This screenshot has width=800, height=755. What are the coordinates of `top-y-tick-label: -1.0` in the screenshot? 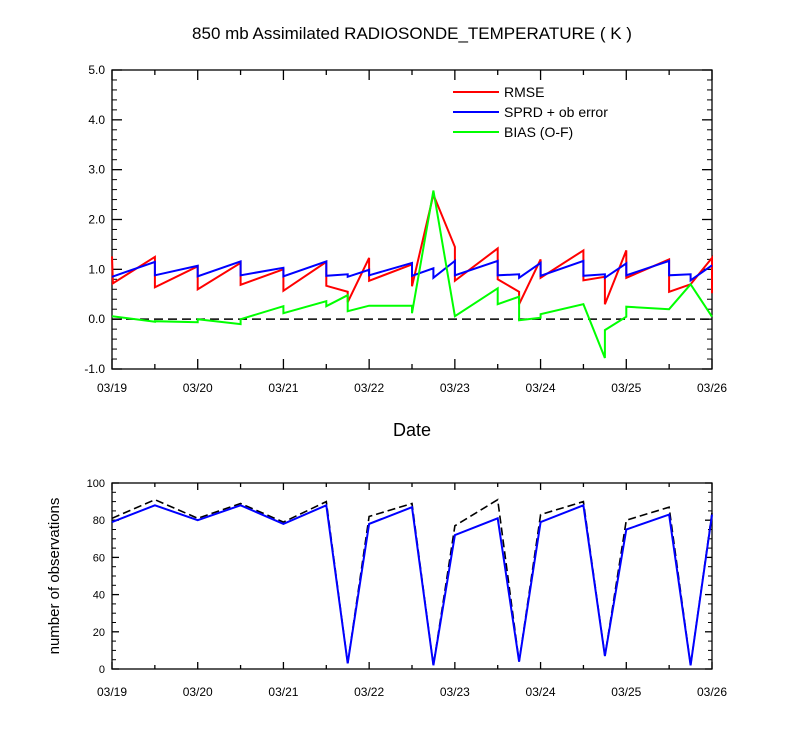 It's located at (94, 369).